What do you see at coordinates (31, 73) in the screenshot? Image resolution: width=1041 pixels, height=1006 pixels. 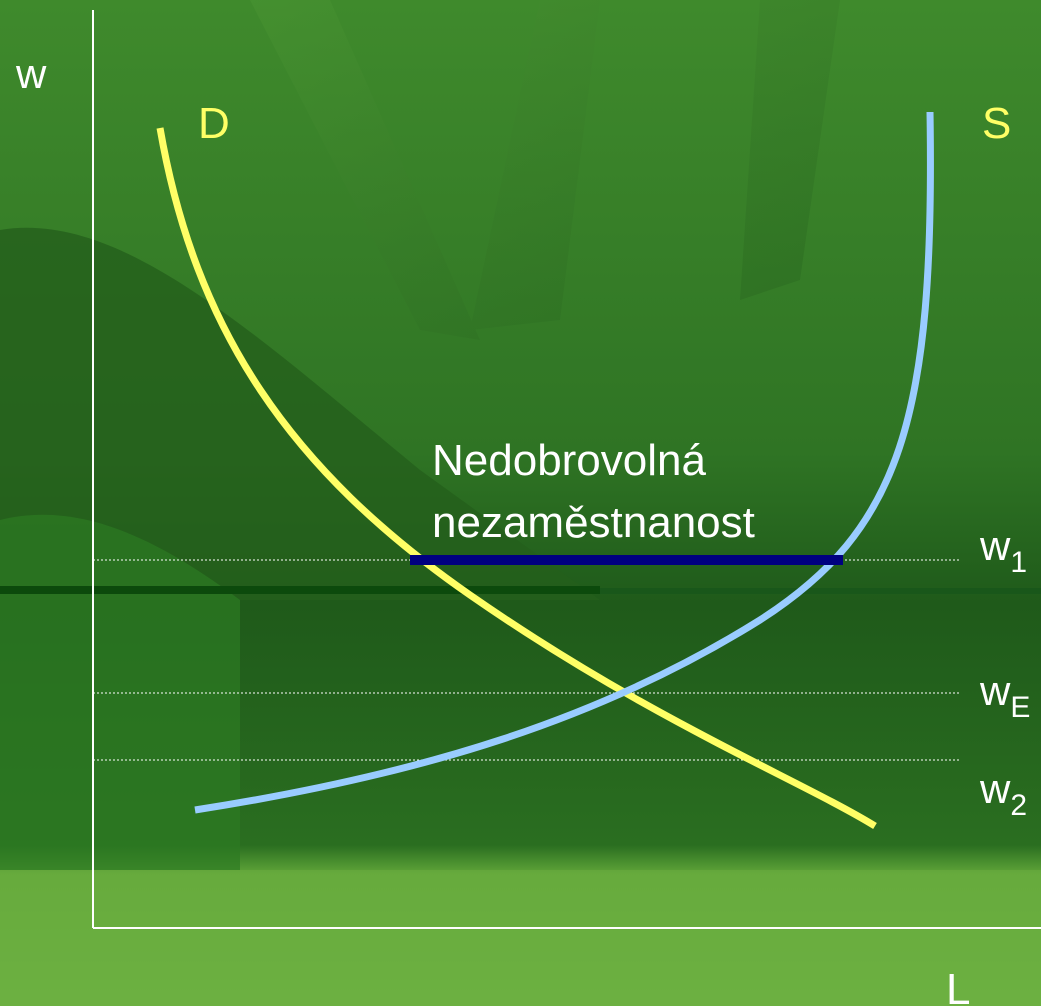 I see `y-axis-label: w` at bounding box center [31, 73].